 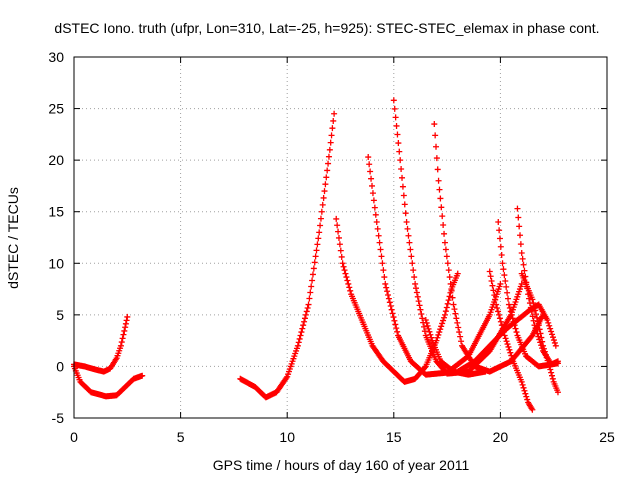 What do you see at coordinates (56, 160) in the screenshot?
I see `y-tick-label: 20` at bounding box center [56, 160].